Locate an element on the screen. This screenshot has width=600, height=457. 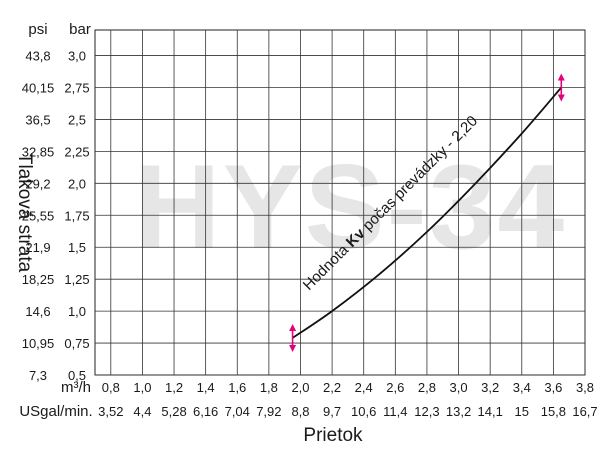
x-tick-label-usgal: 9,7 is located at coordinates (332, 411).